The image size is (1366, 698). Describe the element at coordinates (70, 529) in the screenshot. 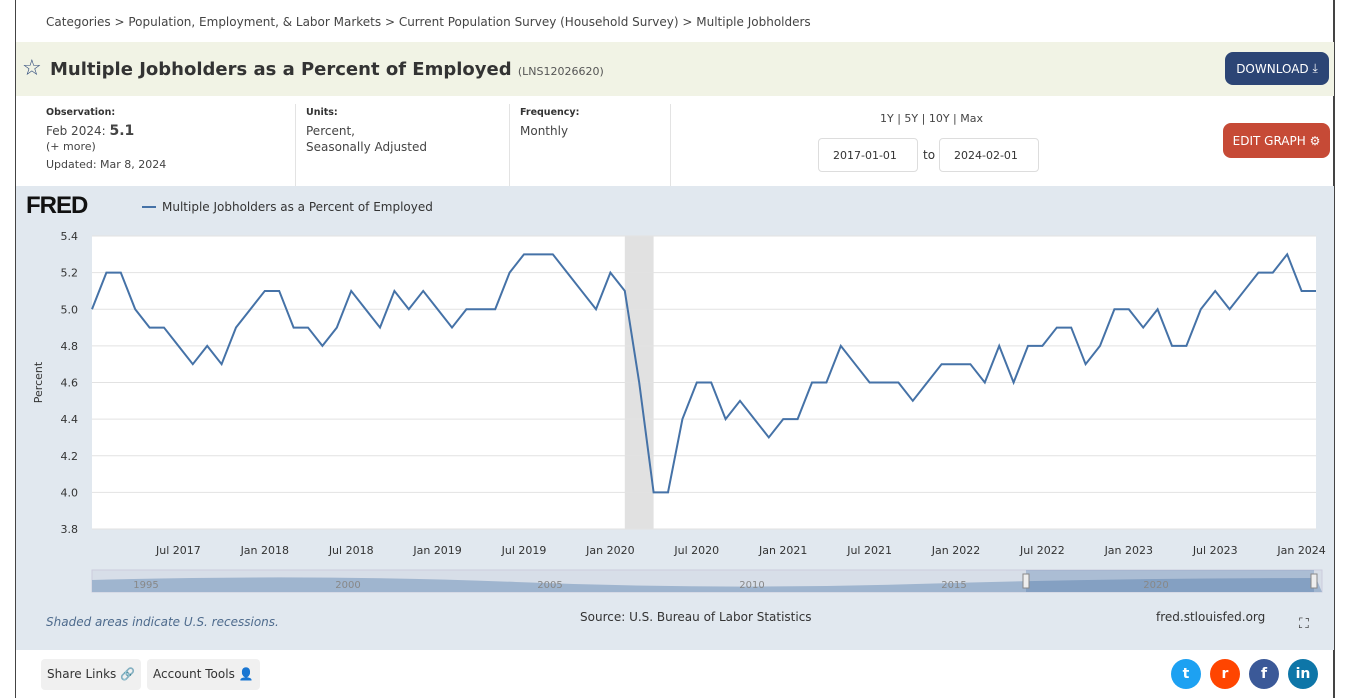

I see `y-tick-label: 3.8` at that location.